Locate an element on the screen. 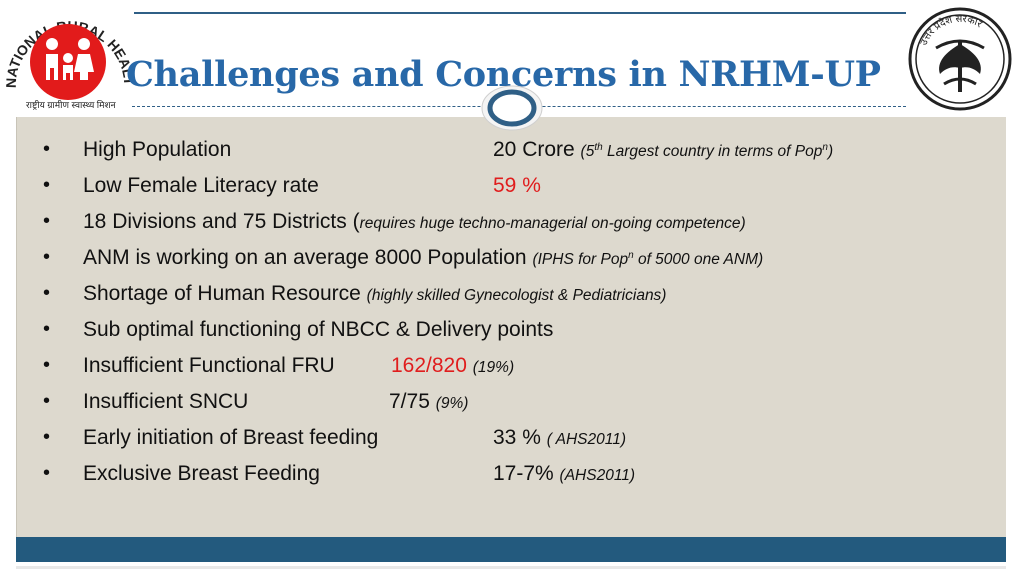  item-note: (9%) is located at coordinates (452, 403).